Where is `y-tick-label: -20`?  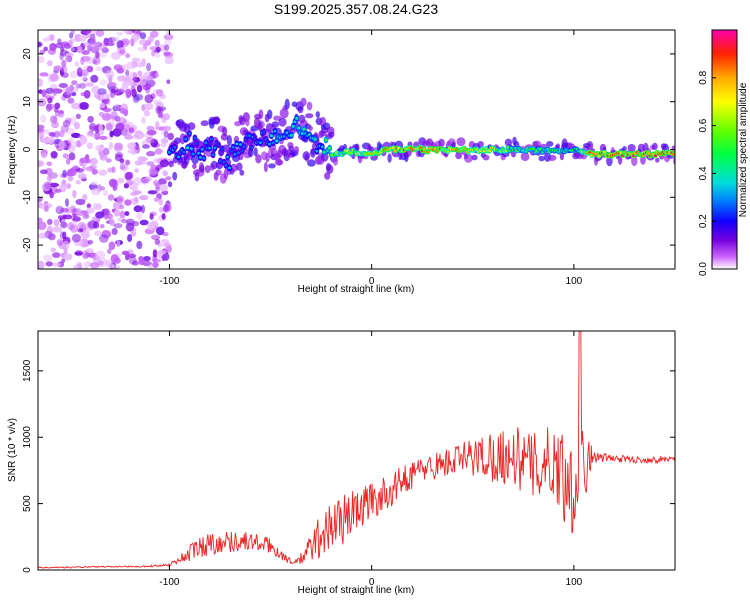 y-tick-label: -20 is located at coordinates (27, 244).